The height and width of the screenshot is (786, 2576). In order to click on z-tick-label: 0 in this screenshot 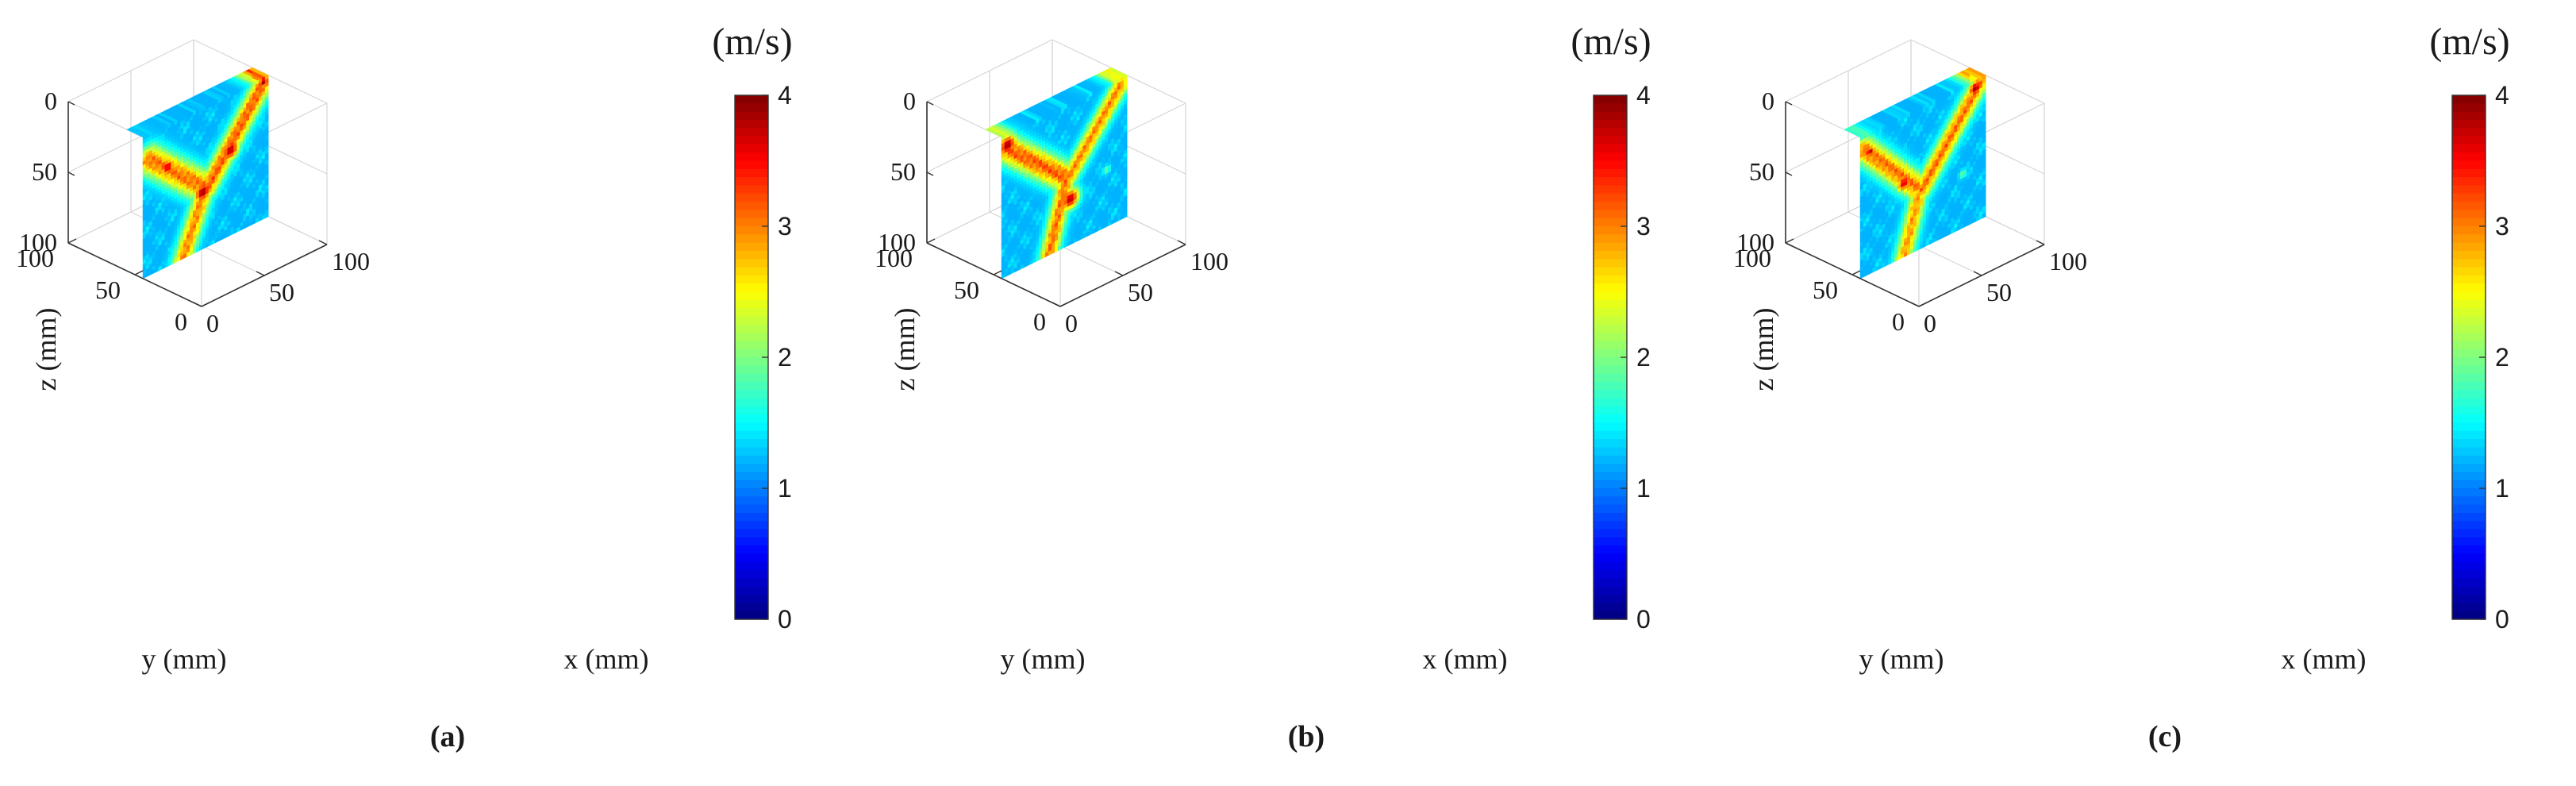, I will do `click(50, 101)`.